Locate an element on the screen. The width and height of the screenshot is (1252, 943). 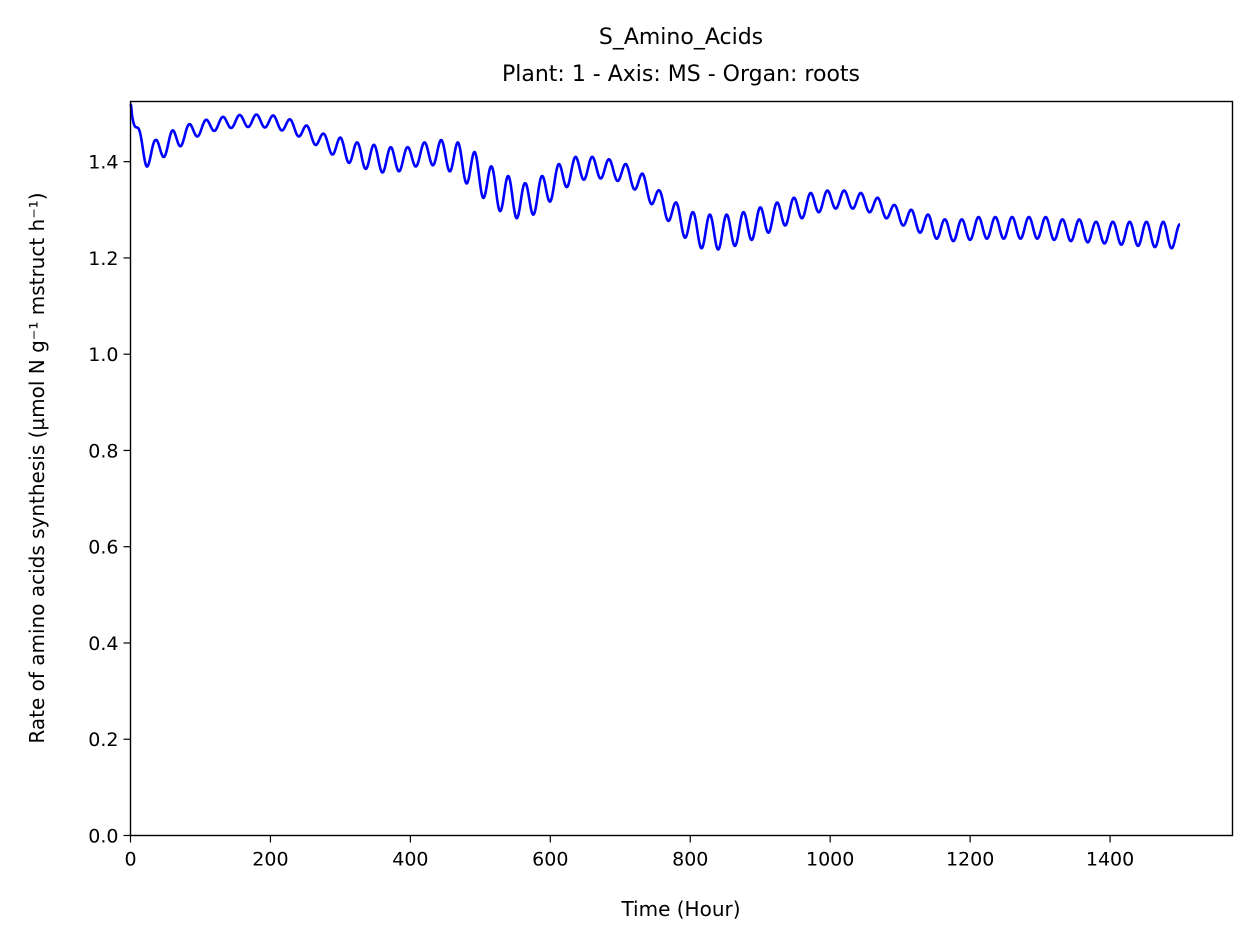
y-tick-label: 0.0 is located at coordinates (103, 837).